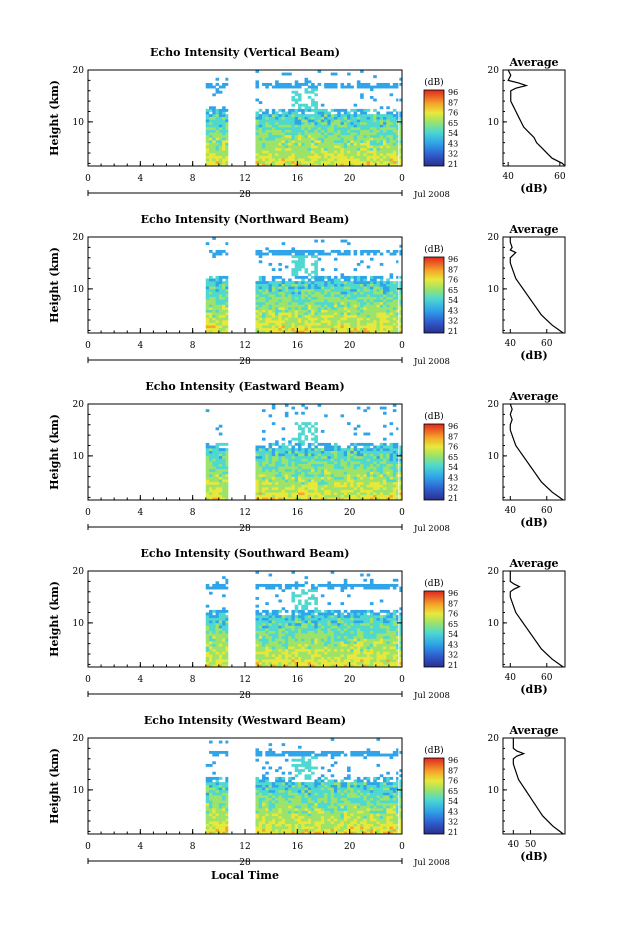 The image size is (620, 929). What do you see at coordinates (433, 750) in the screenshot?
I see `colorbar-unit: (dB)` at bounding box center [433, 750].